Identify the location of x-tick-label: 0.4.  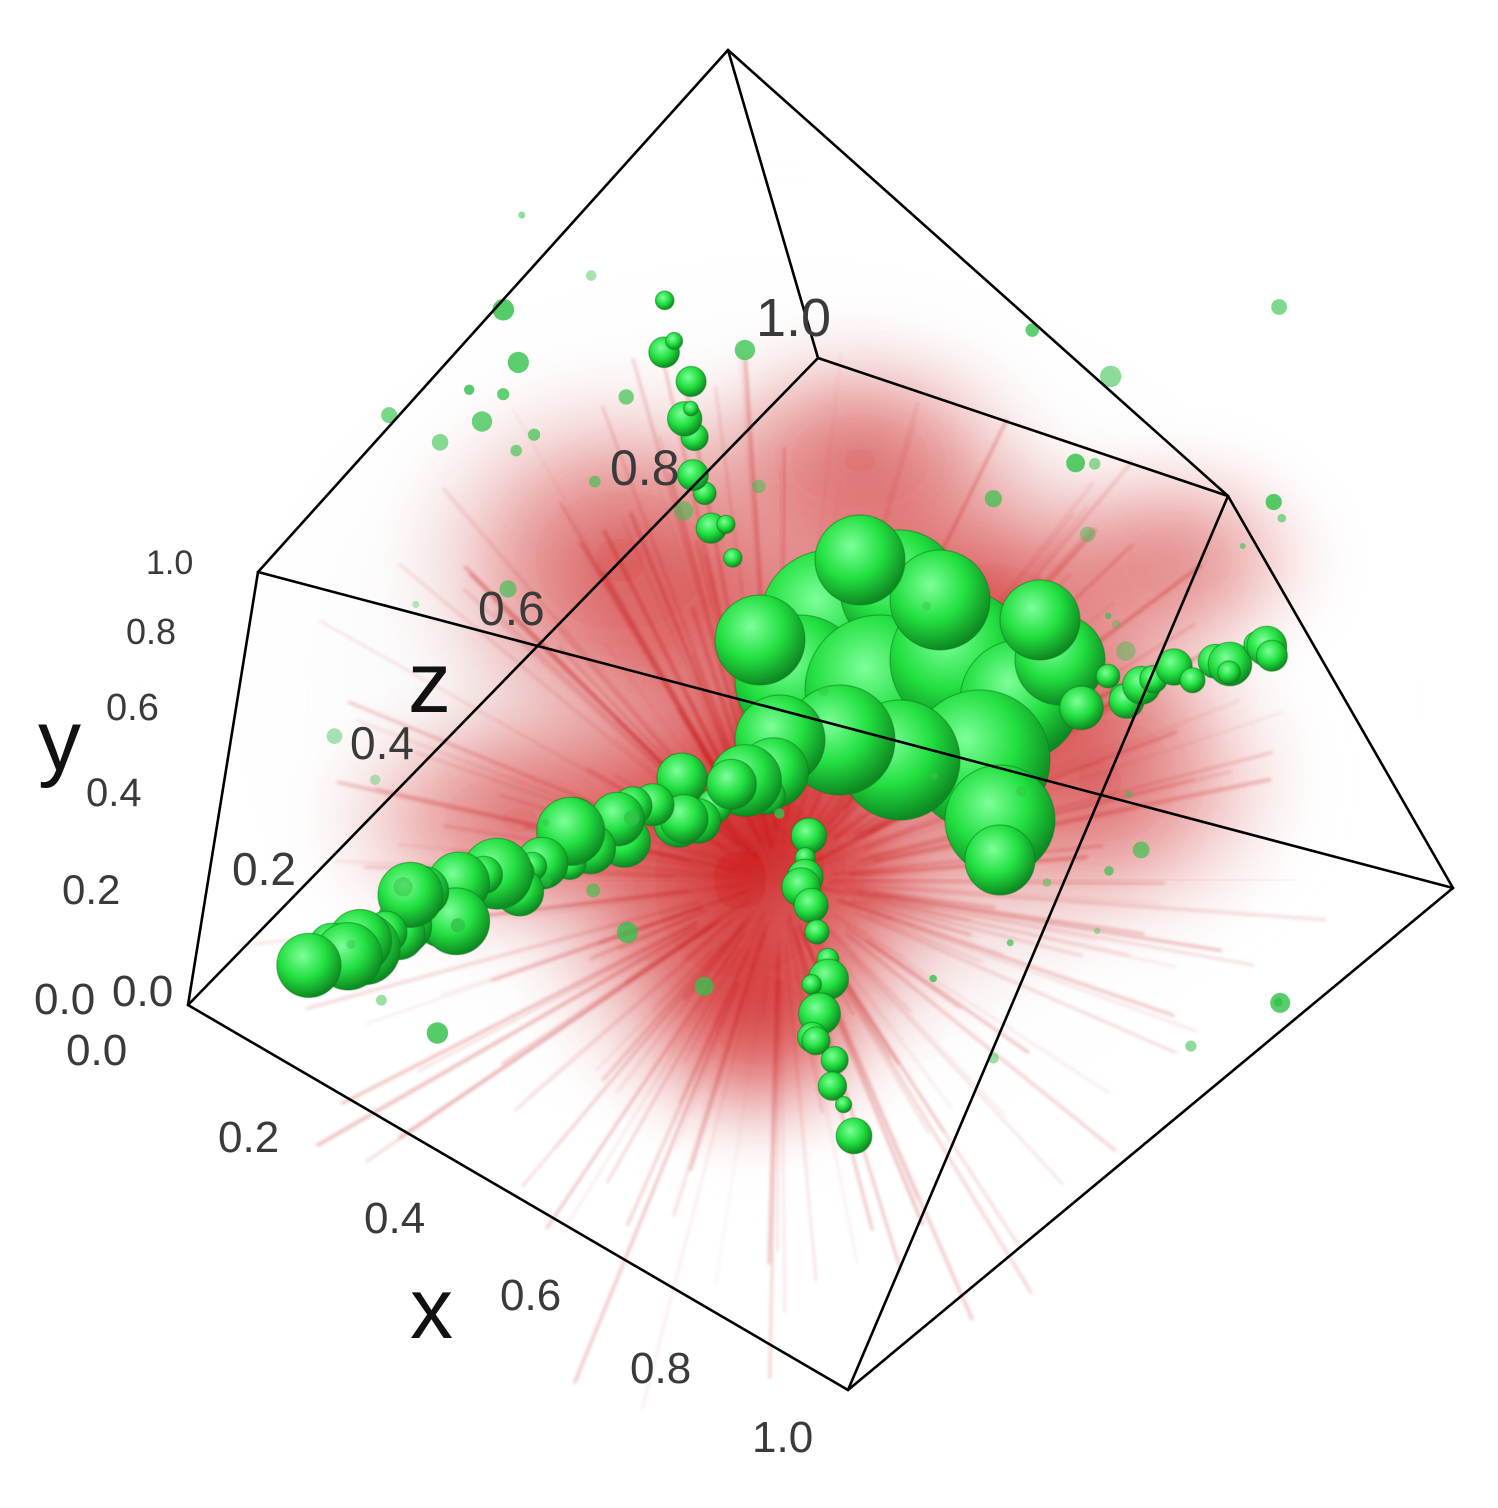
(394, 1218).